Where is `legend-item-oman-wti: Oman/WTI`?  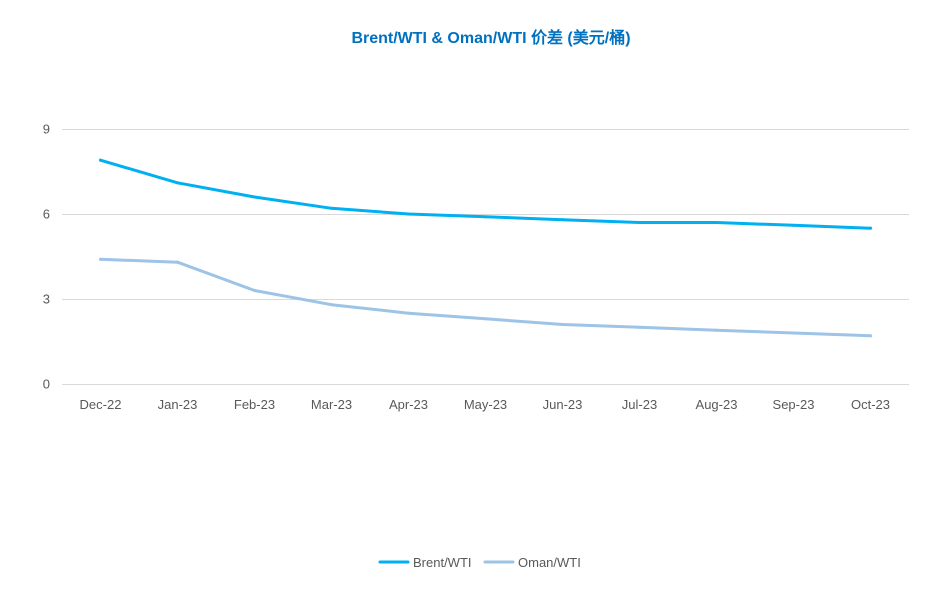
legend-item-oman-wti: Oman/WTI is located at coordinates (532, 562).